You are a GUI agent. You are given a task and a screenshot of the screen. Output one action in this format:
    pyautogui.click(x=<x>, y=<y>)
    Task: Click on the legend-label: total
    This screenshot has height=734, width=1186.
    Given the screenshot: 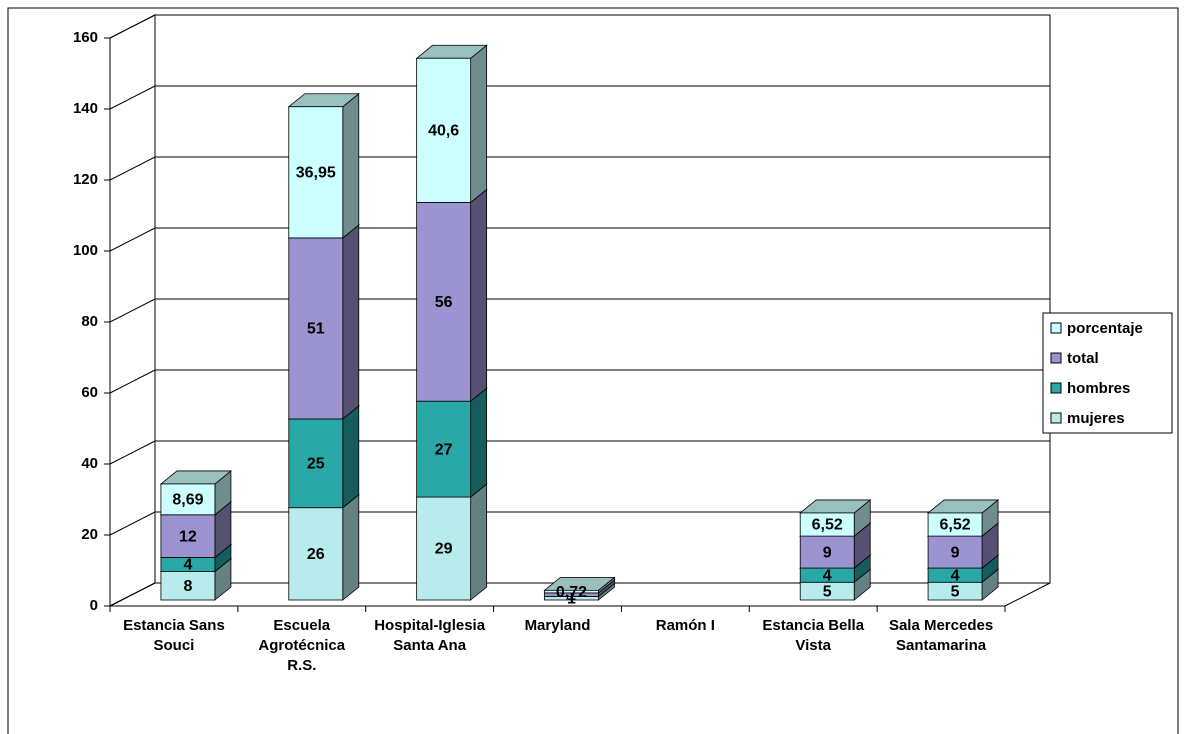 What is the action you would take?
    pyautogui.click(x=1083, y=358)
    